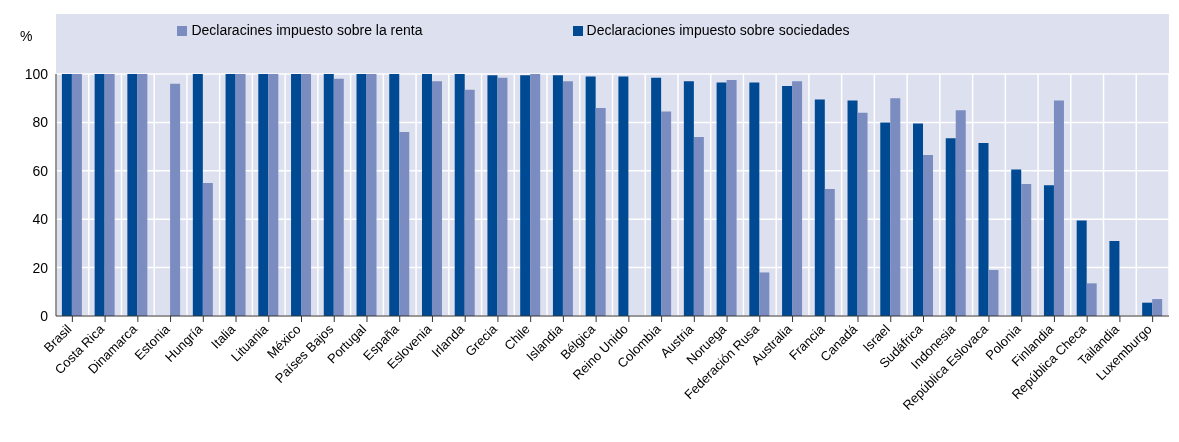 This screenshot has height=442, width=1179. I want to click on y-tick-label: 100, so click(36, 73).